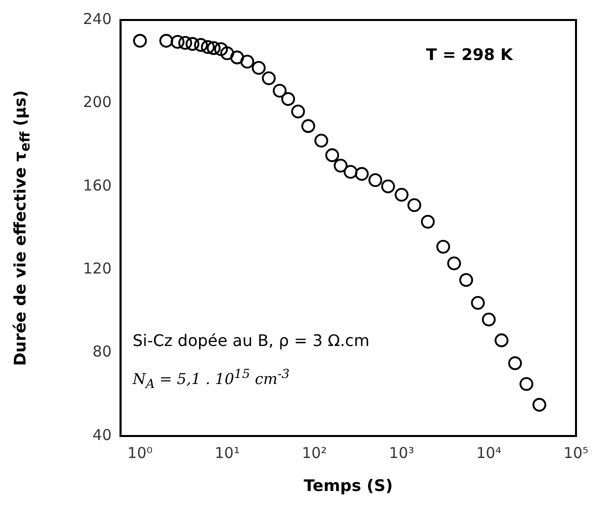 This screenshot has width=598, height=526. What do you see at coordinates (314, 453) in the screenshot?
I see `x-tick-label: 10²` at bounding box center [314, 453].